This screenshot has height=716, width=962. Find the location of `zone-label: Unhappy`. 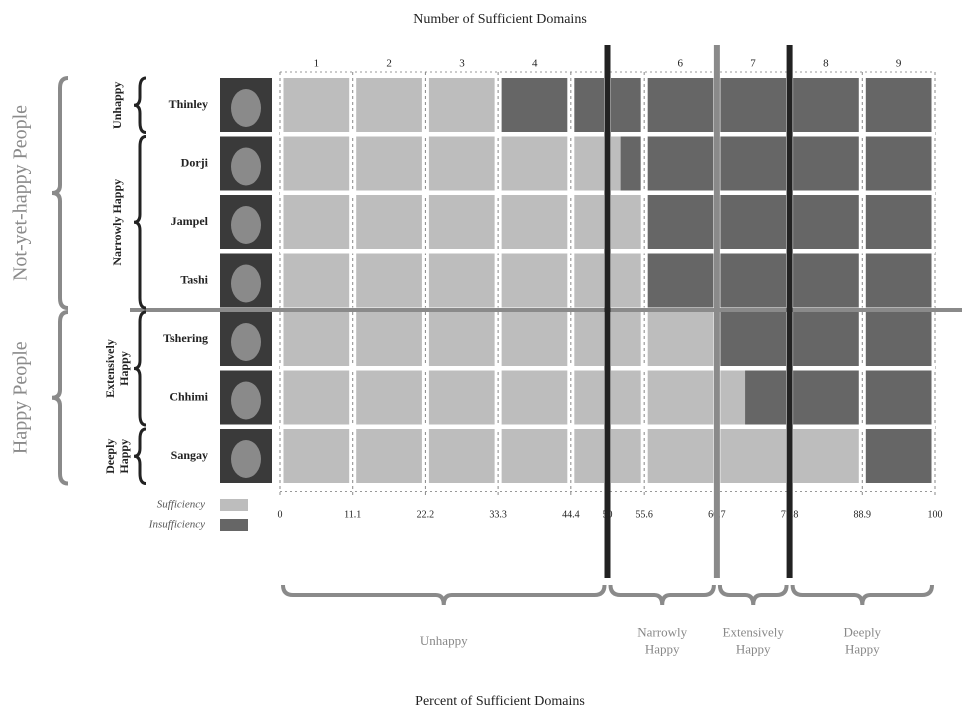

zone-label: Unhappy is located at coordinates (444, 640).